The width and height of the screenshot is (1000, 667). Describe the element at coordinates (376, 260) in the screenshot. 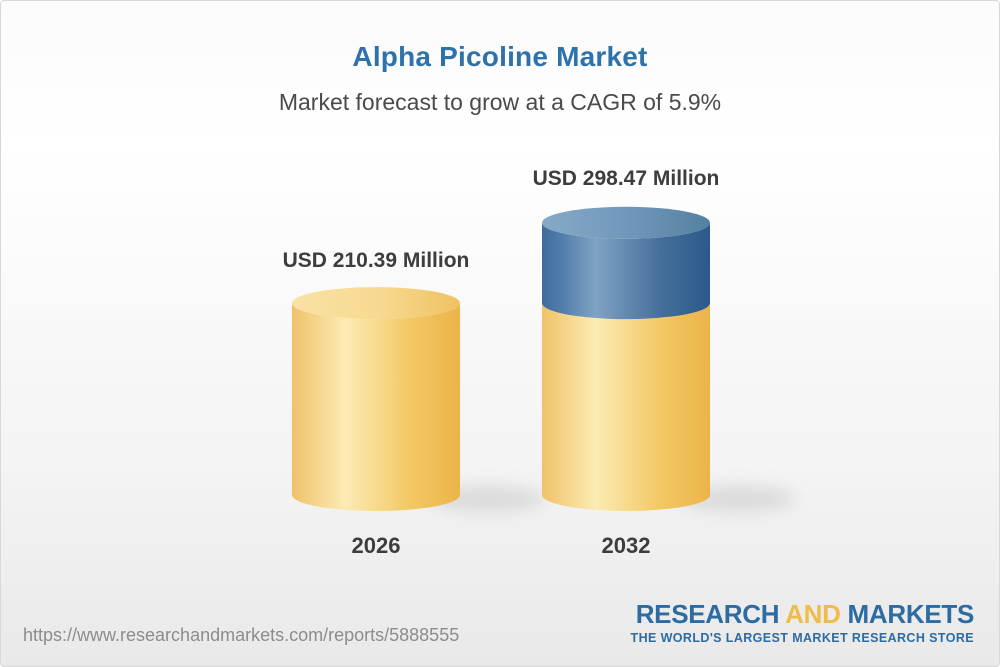

I see `value-label-2026: USD 210.39 Million` at that location.